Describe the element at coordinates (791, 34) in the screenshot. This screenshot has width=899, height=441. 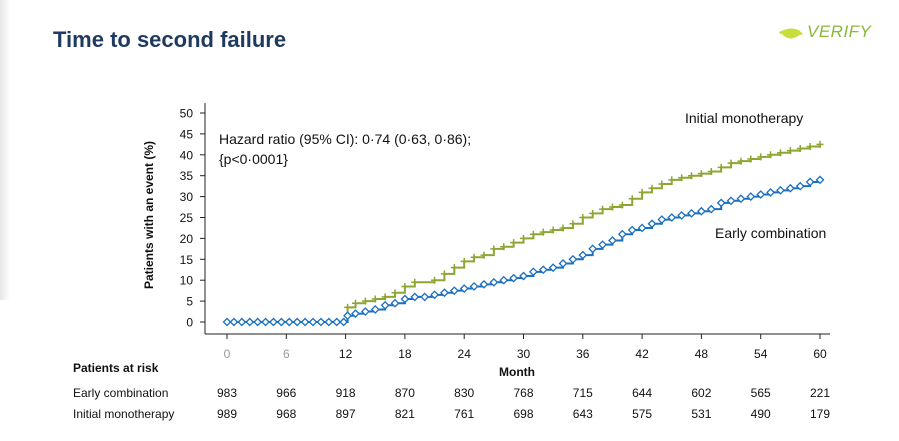
I see `leaf-icon` at that location.